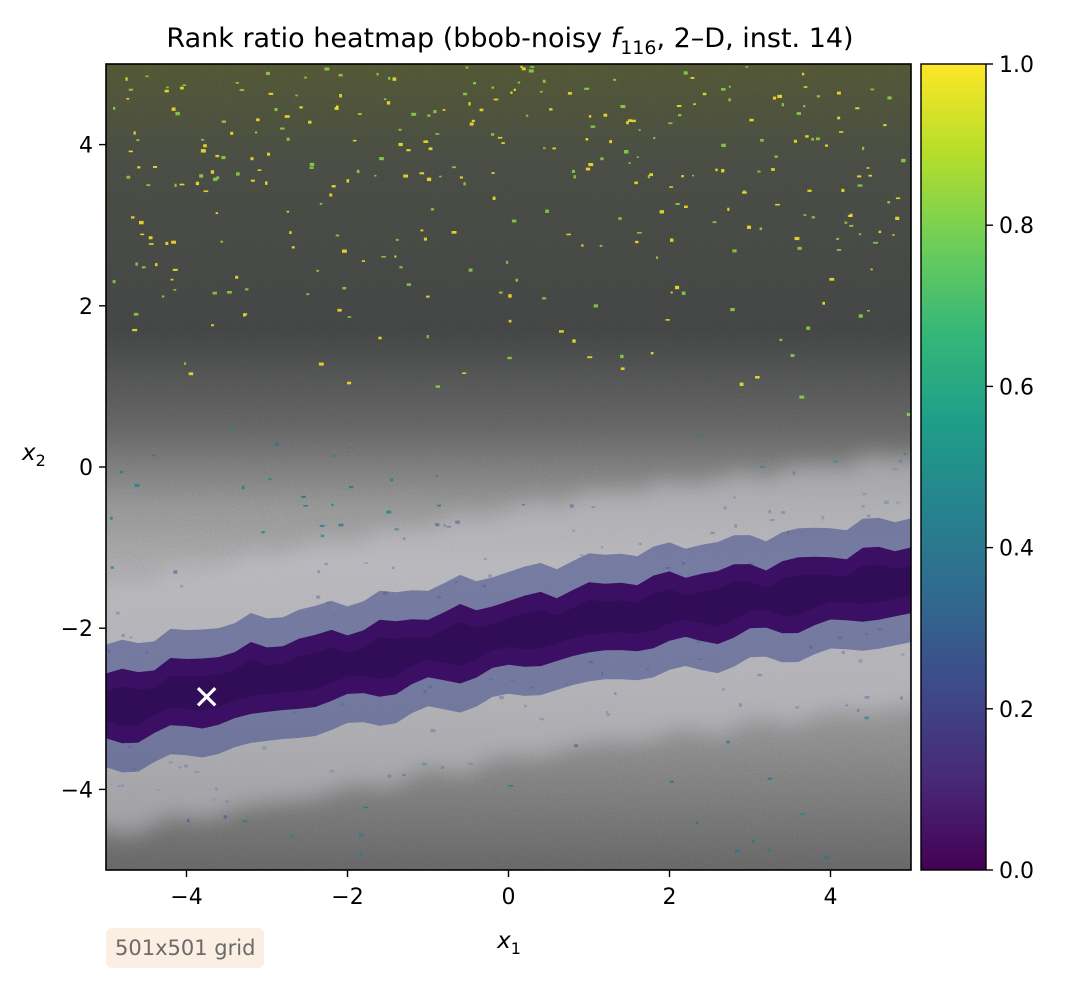 This screenshot has height=982, width=1069. I want to click on x-tick-label: −4, so click(186, 897).